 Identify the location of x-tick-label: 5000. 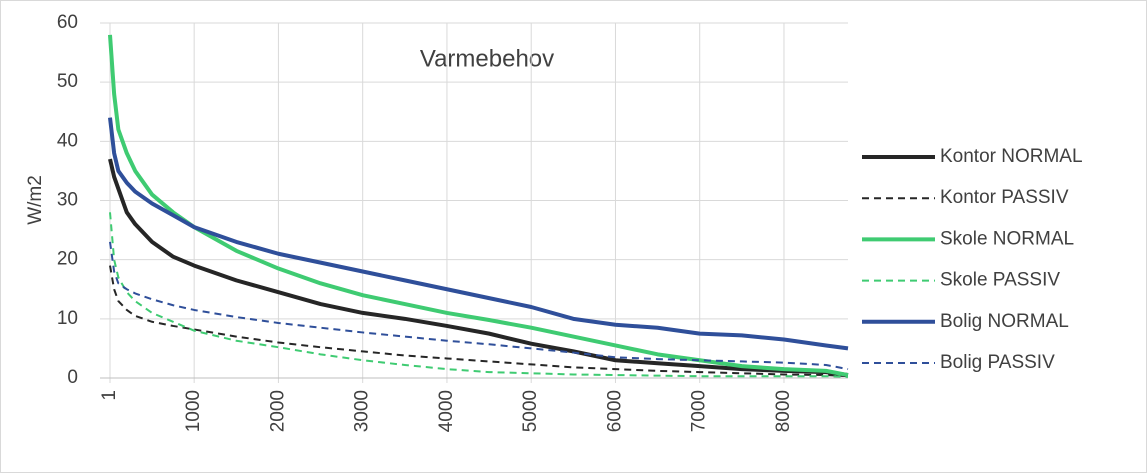
(530, 411).